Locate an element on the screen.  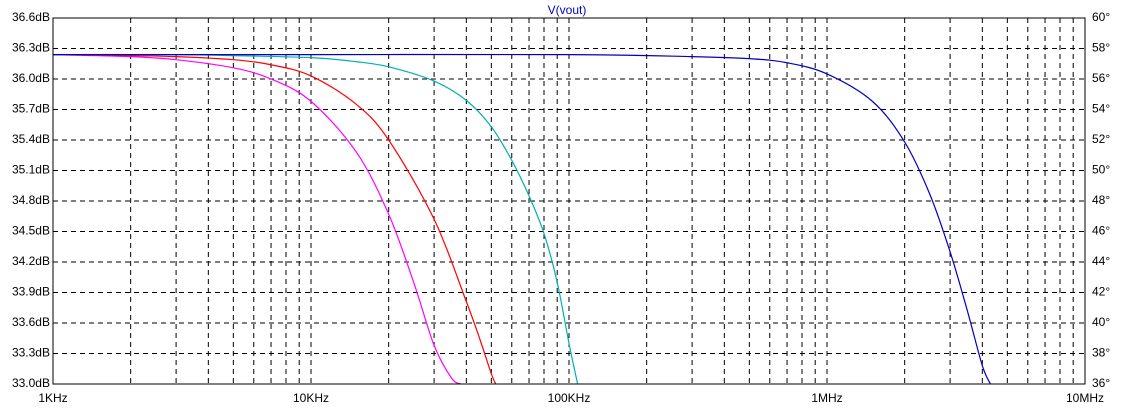
y-tick-label: 33.6dB is located at coordinates (31, 322).